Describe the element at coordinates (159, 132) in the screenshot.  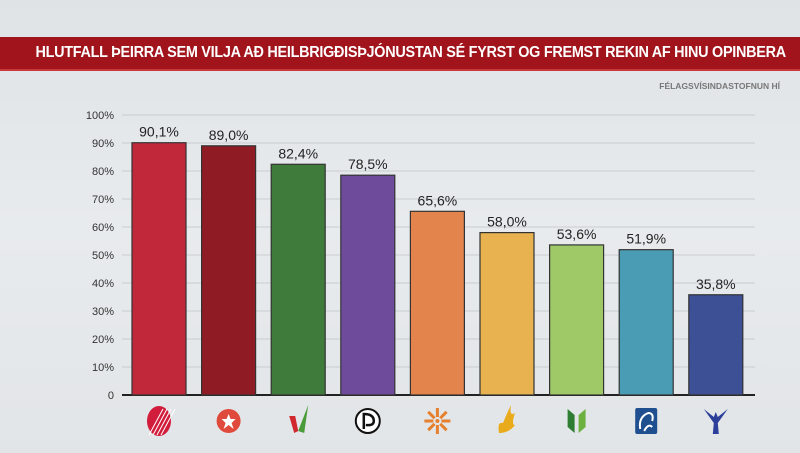
I see `data-label: 90,1%` at that location.